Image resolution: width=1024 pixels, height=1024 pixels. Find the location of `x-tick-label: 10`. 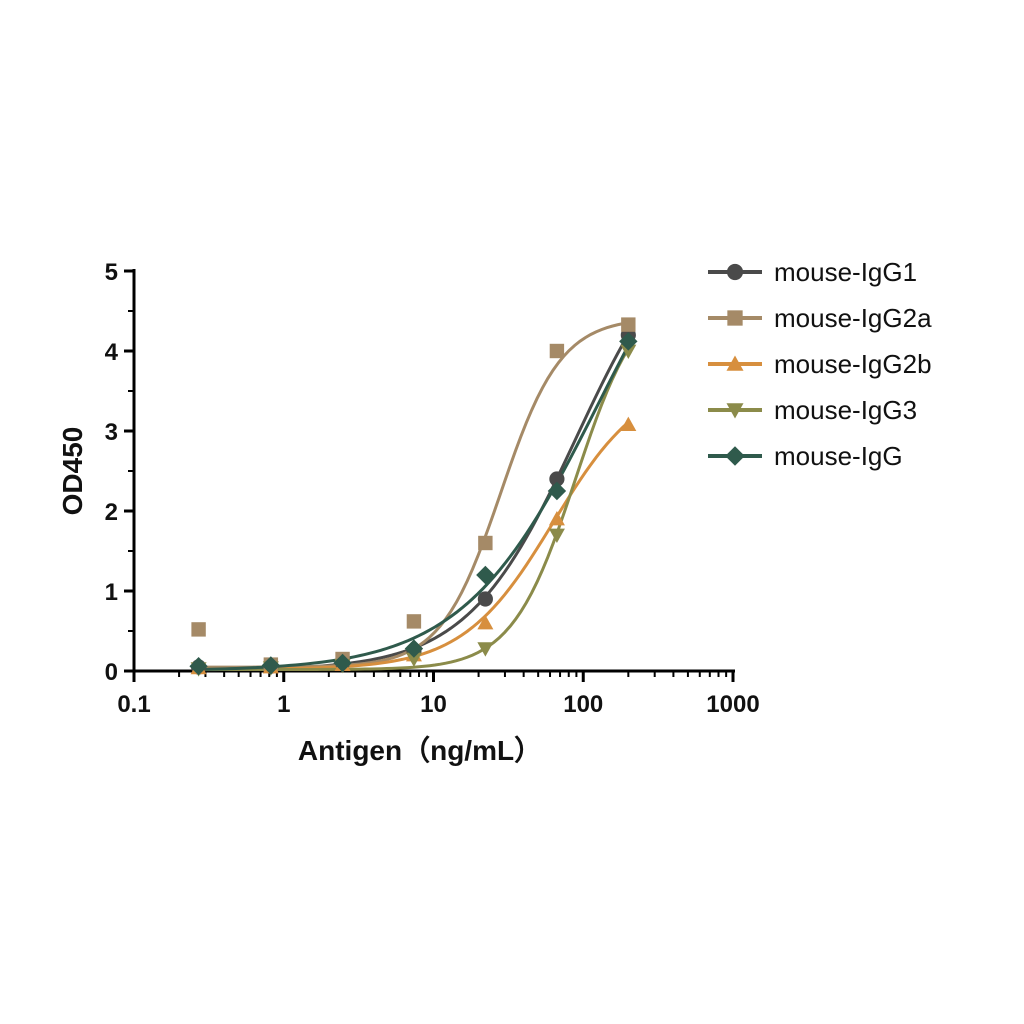

x-tick-label: 10 is located at coordinates (433, 704).